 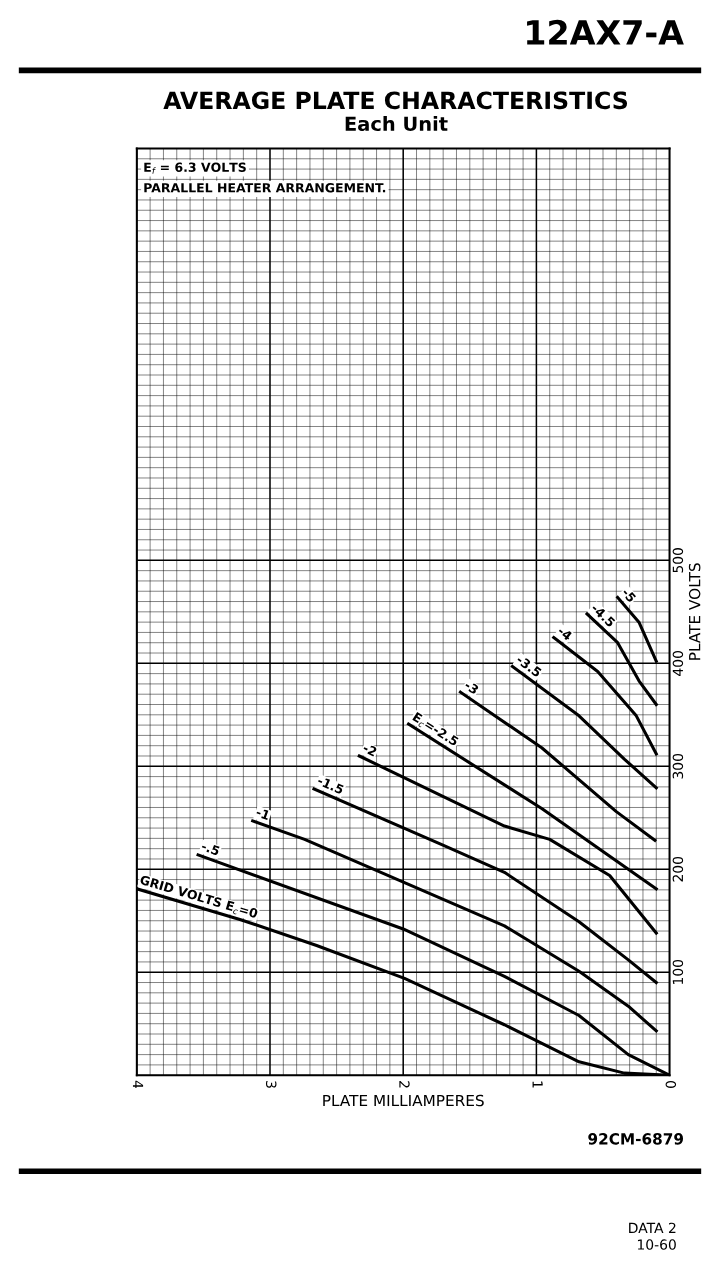 What do you see at coordinates (671, 1084) in the screenshot?
I see `x-tick-label: 0` at bounding box center [671, 1084].